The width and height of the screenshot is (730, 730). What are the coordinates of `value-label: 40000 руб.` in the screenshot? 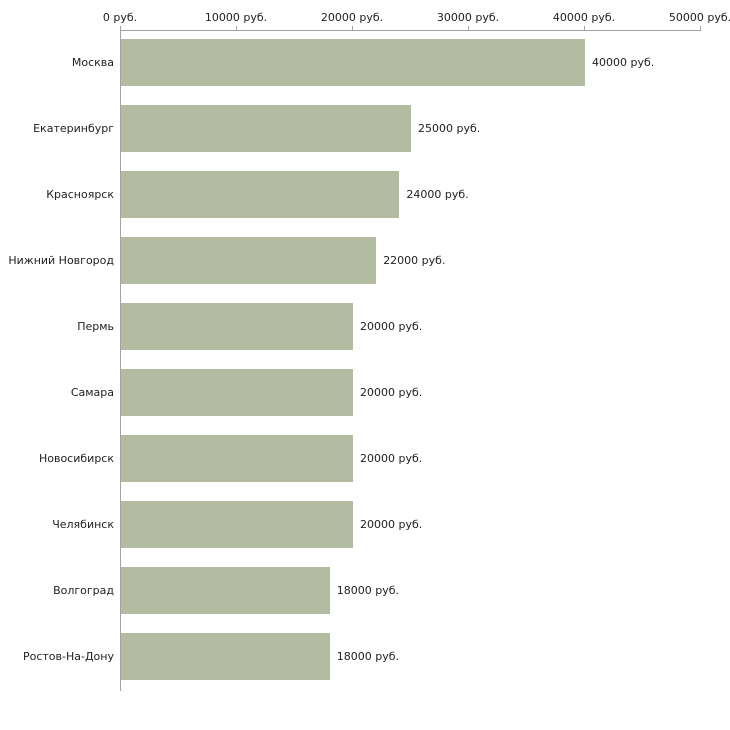 It's located at (623, 62).